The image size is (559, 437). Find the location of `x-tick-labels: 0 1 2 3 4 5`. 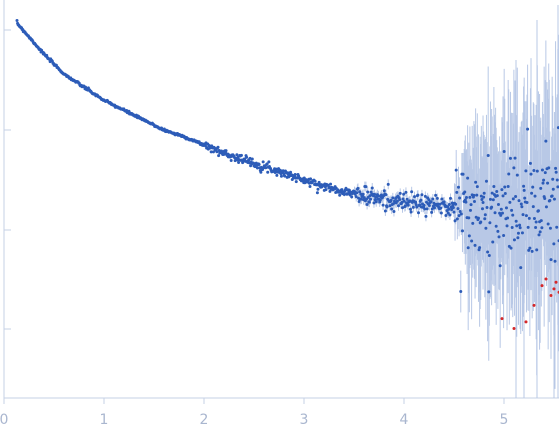

x-tick-labels: 0 1 2 3 4 5 is located at coordinates (254, 413).